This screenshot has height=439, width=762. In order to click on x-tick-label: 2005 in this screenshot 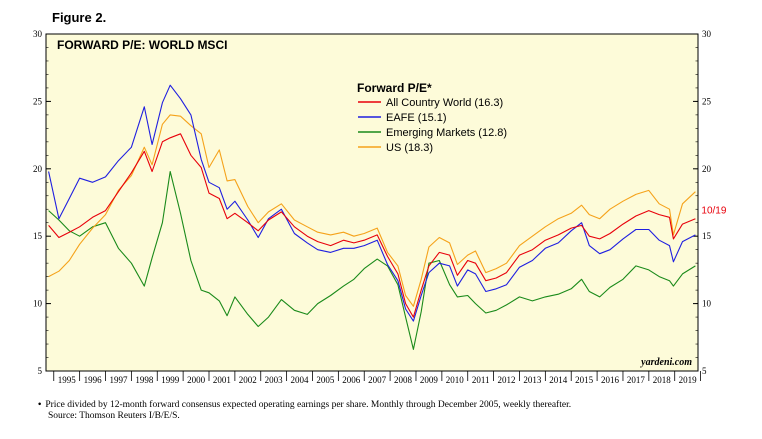, I will do `click(325, 380)`.